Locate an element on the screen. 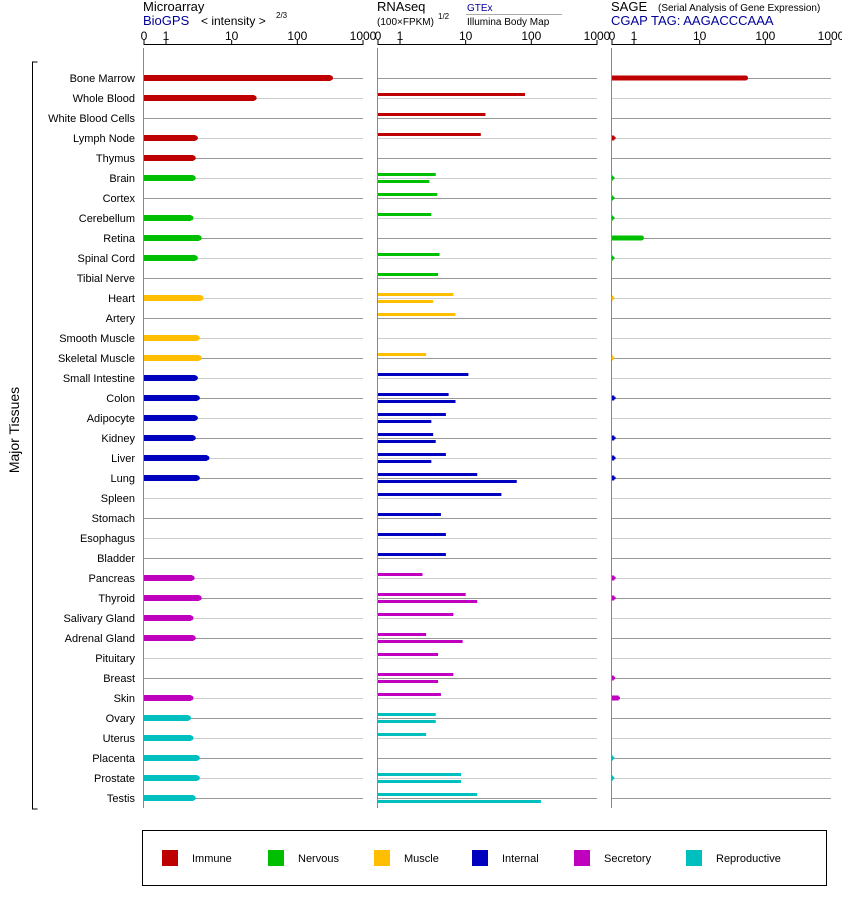 The height and width of the screenshot is (900, 842). category-label: Cortex is located at coordinates (119, 199).